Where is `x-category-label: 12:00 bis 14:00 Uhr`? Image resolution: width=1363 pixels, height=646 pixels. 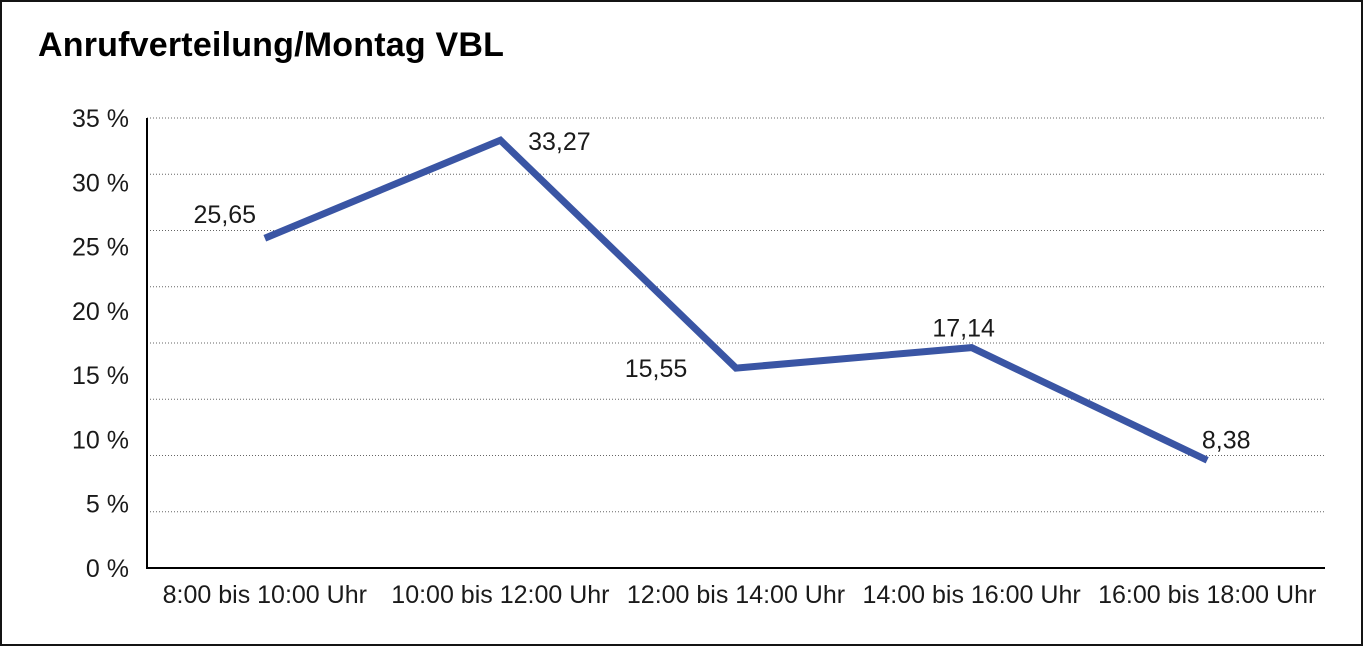 x-category-label: 12:00 bis 14:00 Uhr is located at coordinates (736, 595).